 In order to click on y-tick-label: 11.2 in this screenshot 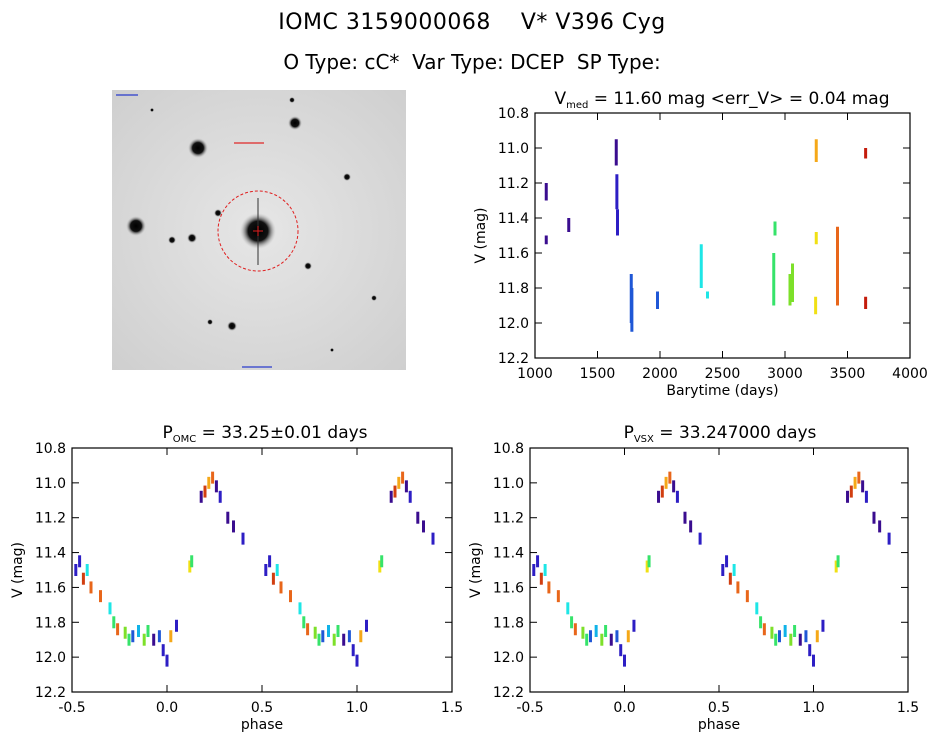, I will do `click(513, 184)`.